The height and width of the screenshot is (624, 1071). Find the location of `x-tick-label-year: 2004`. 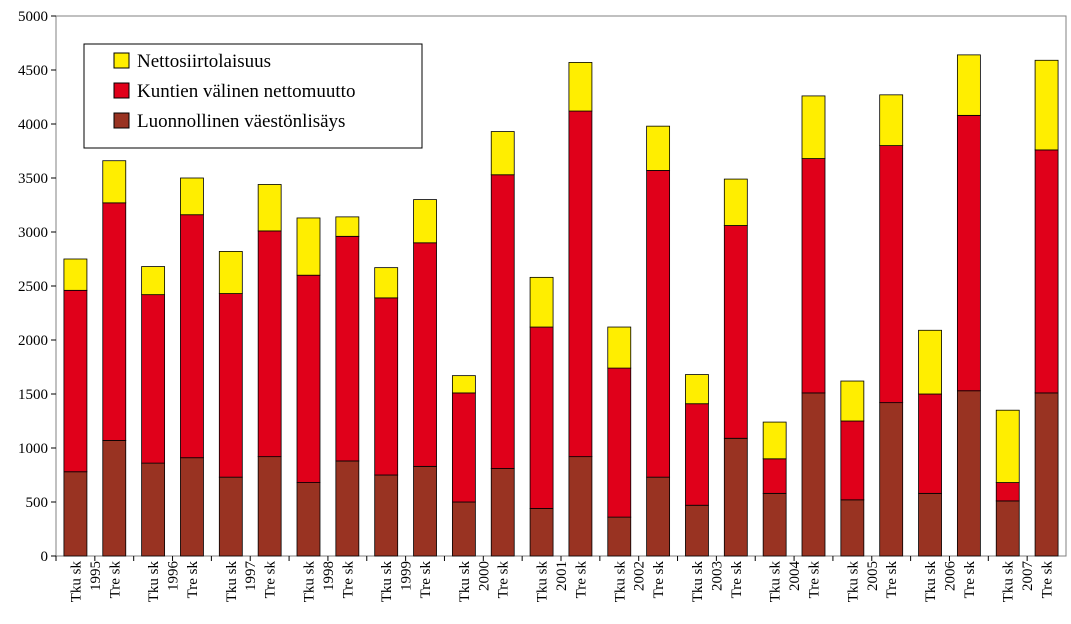

x-tick-label-year: 2004 is located at coordinates (795, 576).